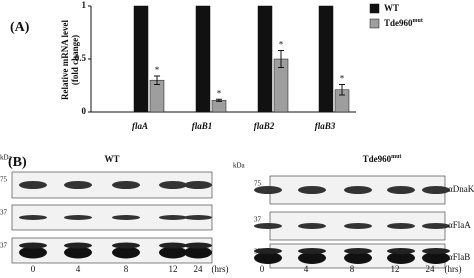 The height and width of the screenshot is (278, 474). I want to click on x-tick-label: flaA, so click(140, 126).